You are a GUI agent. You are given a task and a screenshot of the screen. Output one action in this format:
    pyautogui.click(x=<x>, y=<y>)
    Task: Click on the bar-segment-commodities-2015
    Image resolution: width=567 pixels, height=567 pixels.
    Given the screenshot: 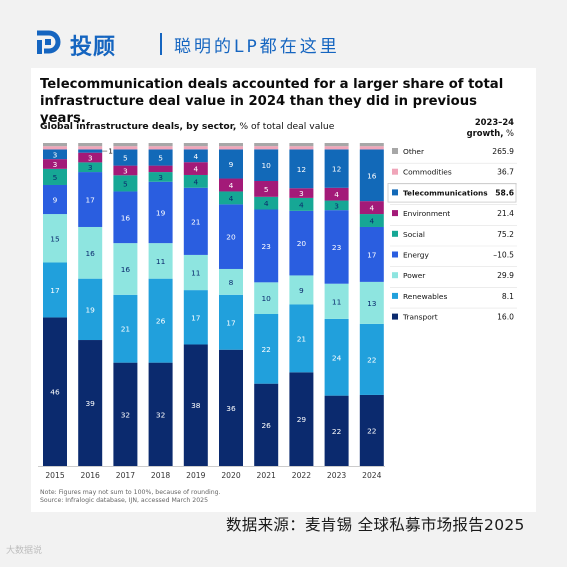 What is the action you would take?
    pyautogui.click(x=55, y=148)
    